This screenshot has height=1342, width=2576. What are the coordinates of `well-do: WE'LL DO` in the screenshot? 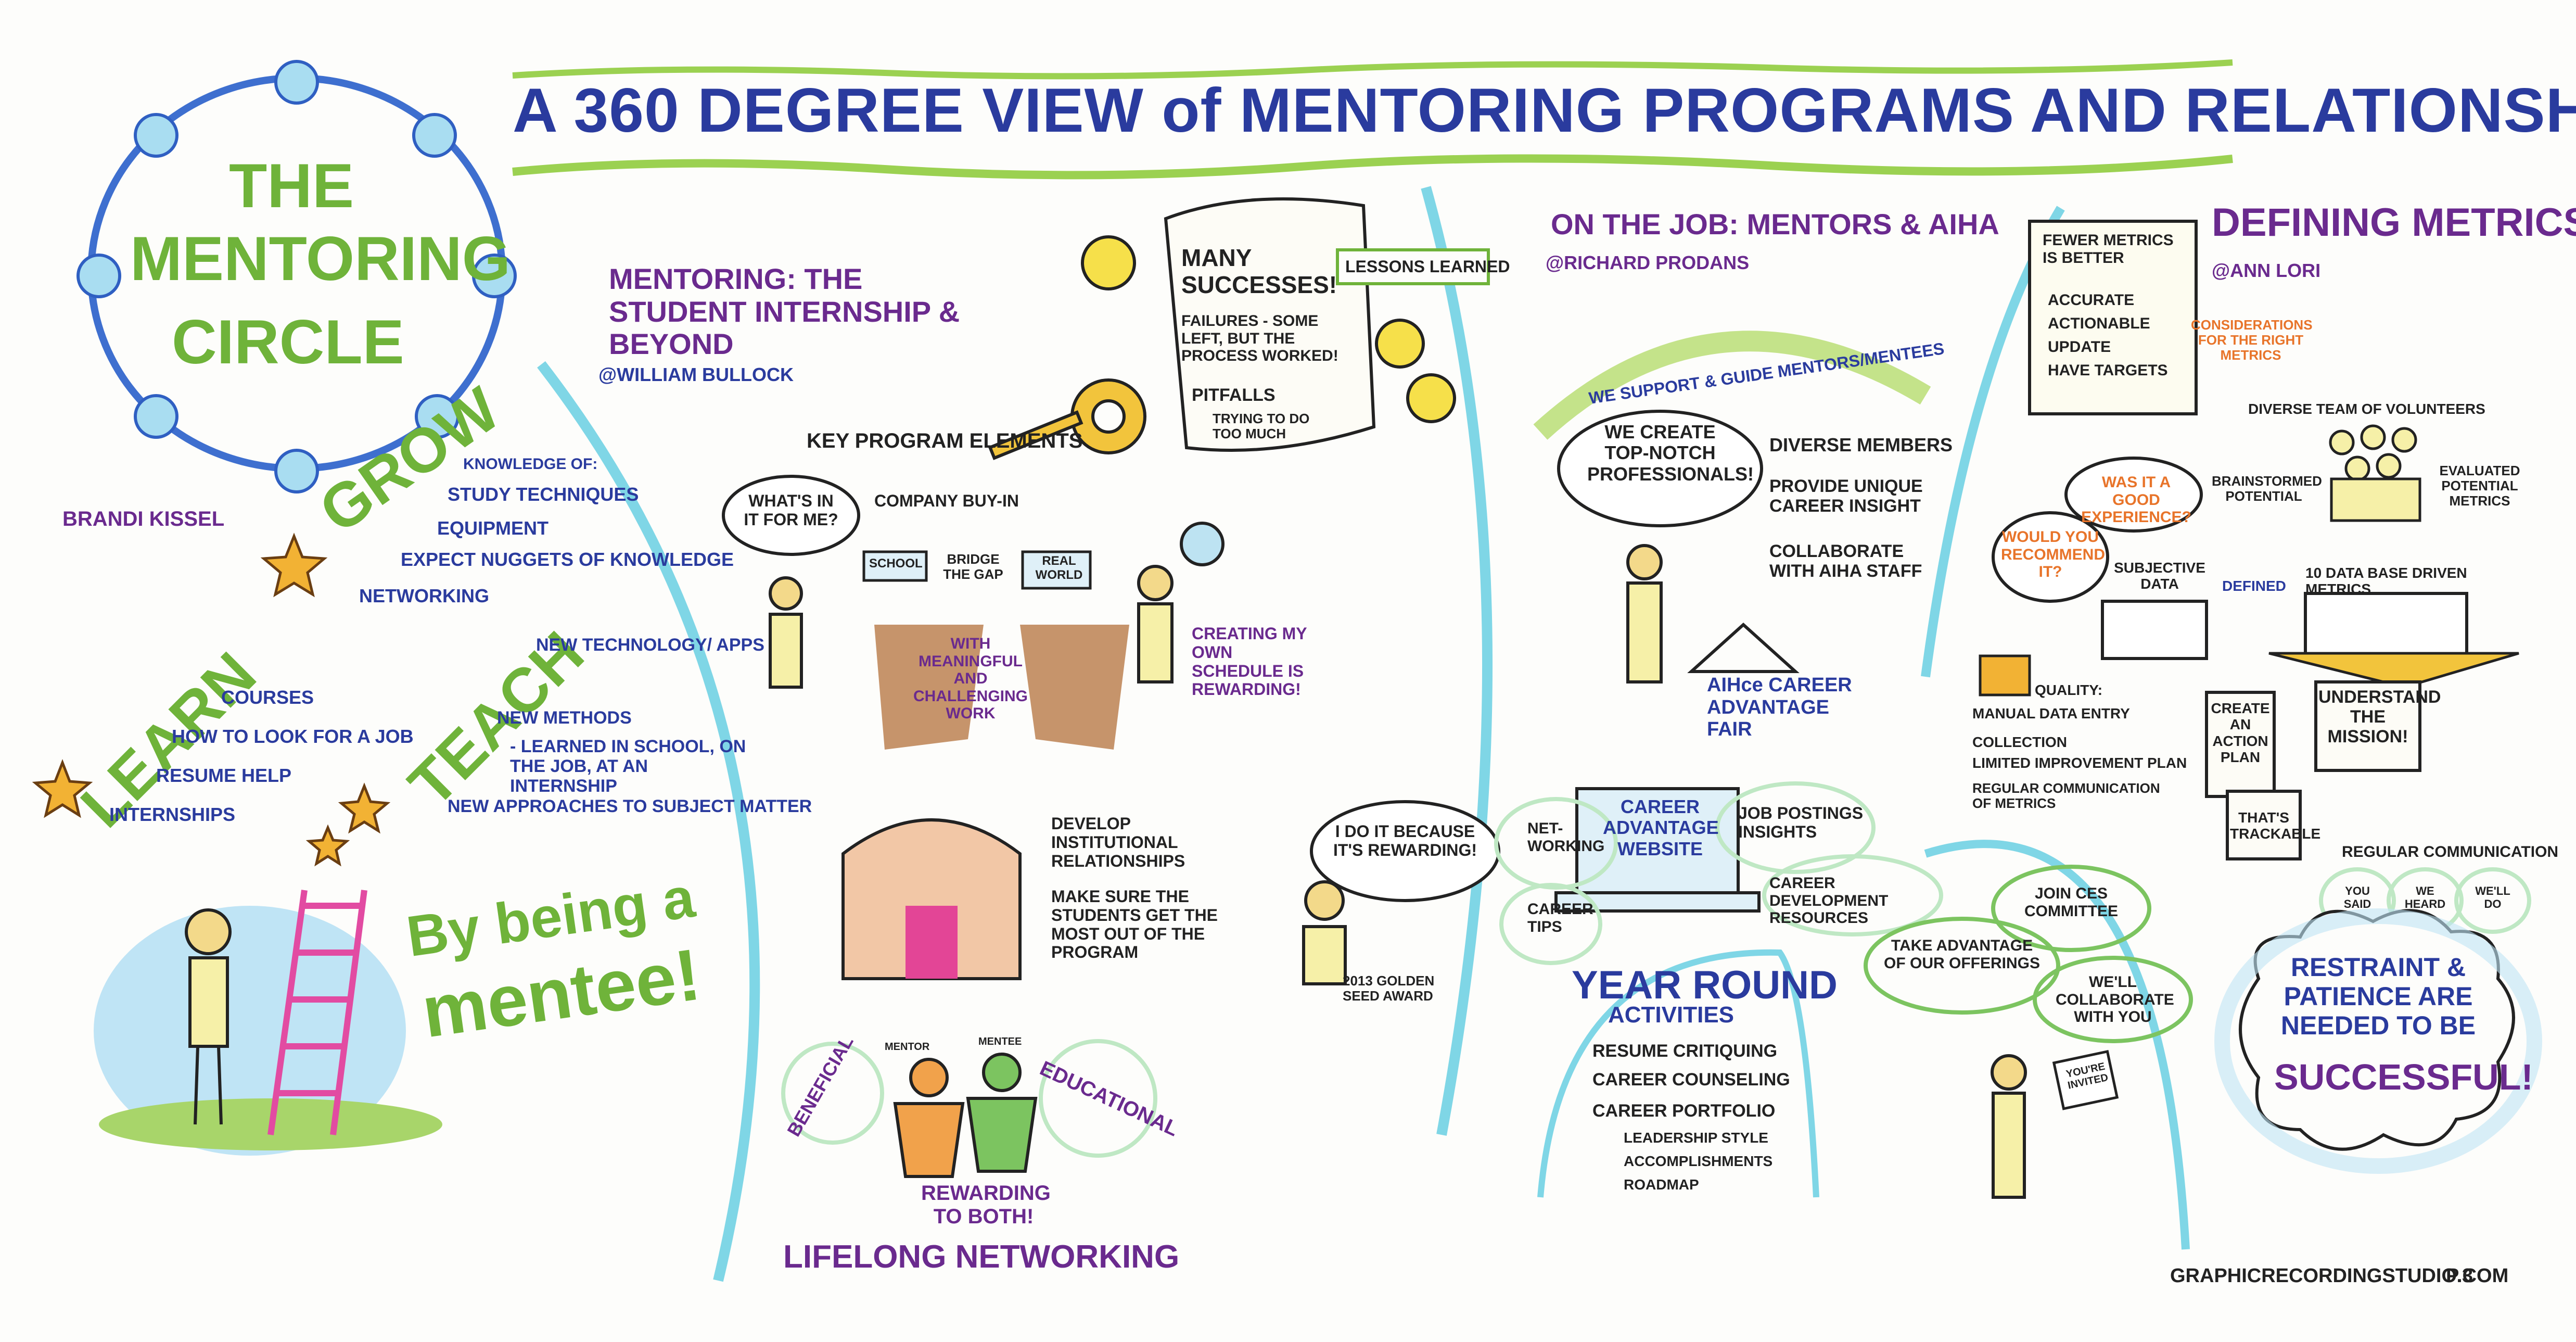 It's located at (2492, 897).